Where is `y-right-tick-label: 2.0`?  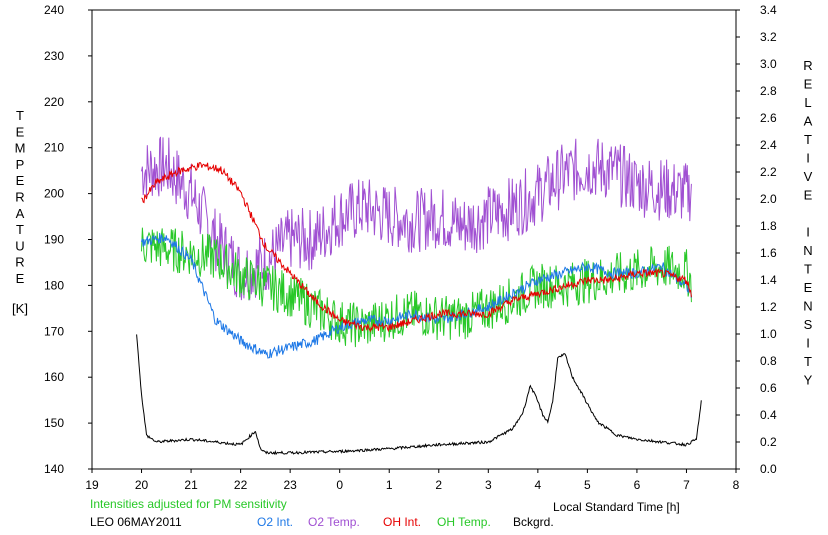
y-right-tick-label: 2.0 is located at coordinates (768, 199).